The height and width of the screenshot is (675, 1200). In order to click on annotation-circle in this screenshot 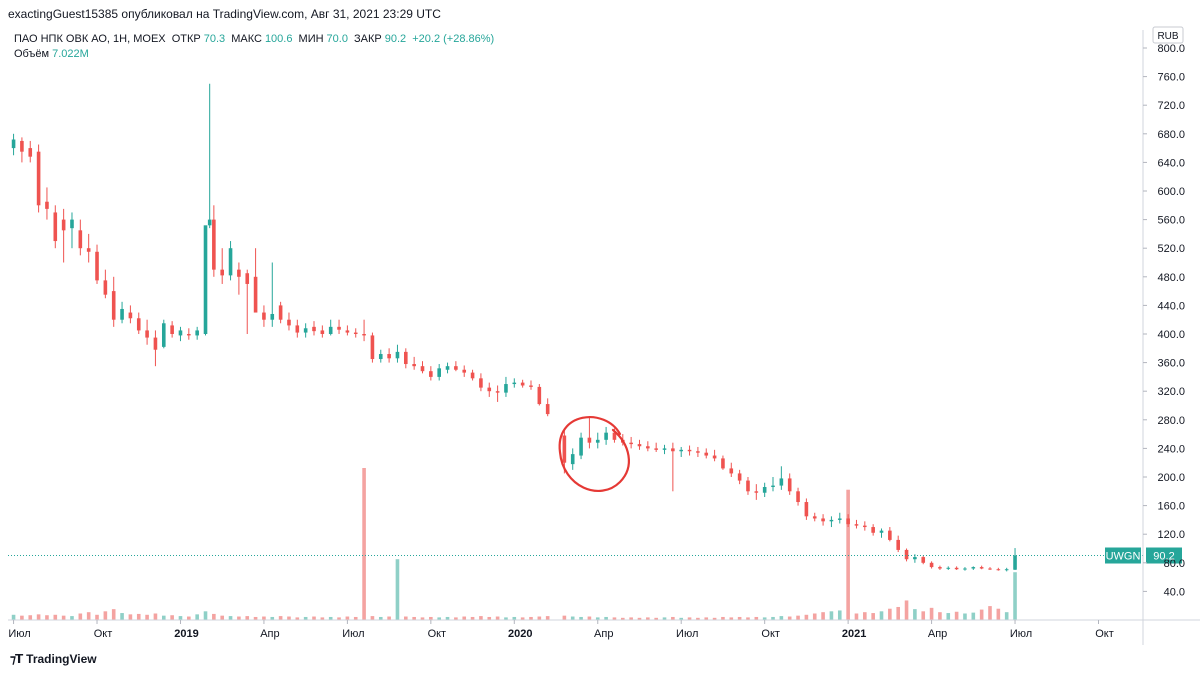, I will do `click(594, 454)`.